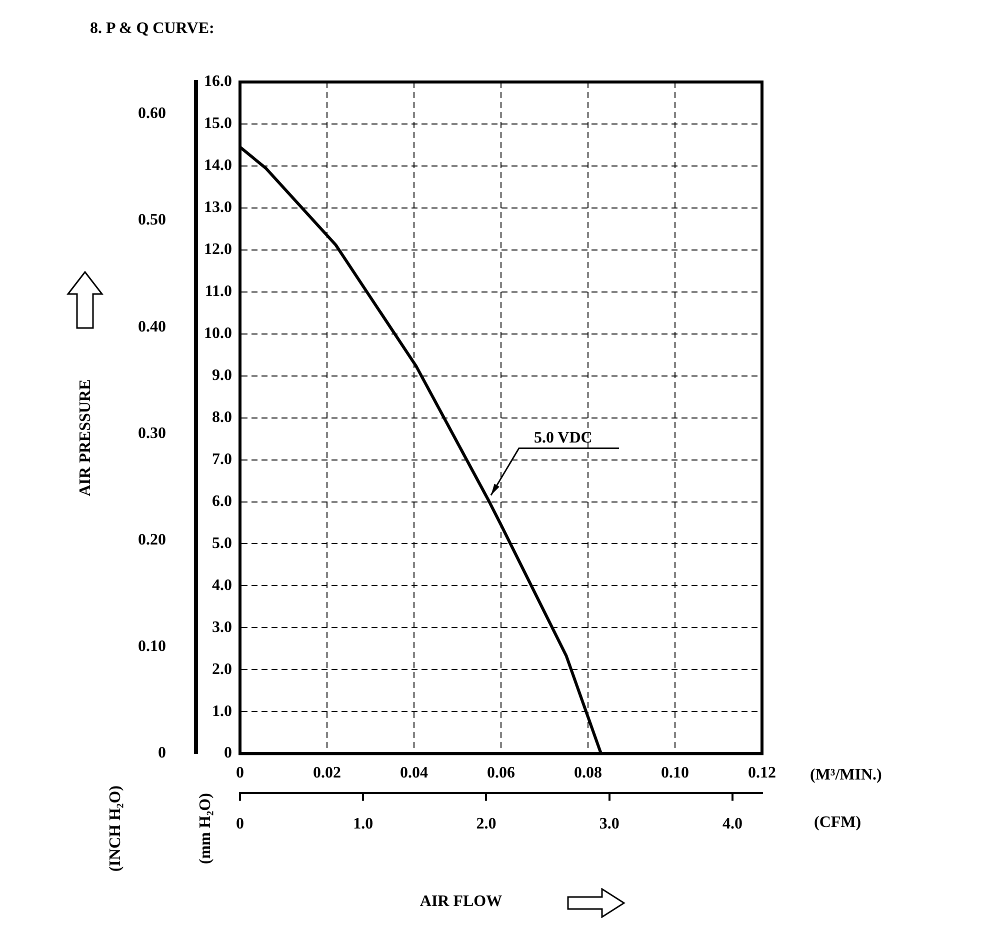 The width and height of the screenshot is (1000, 926). Describe the element at coordinates (222, 585) in the screenshot. I see `y-tick-label: 4.0` at that location.